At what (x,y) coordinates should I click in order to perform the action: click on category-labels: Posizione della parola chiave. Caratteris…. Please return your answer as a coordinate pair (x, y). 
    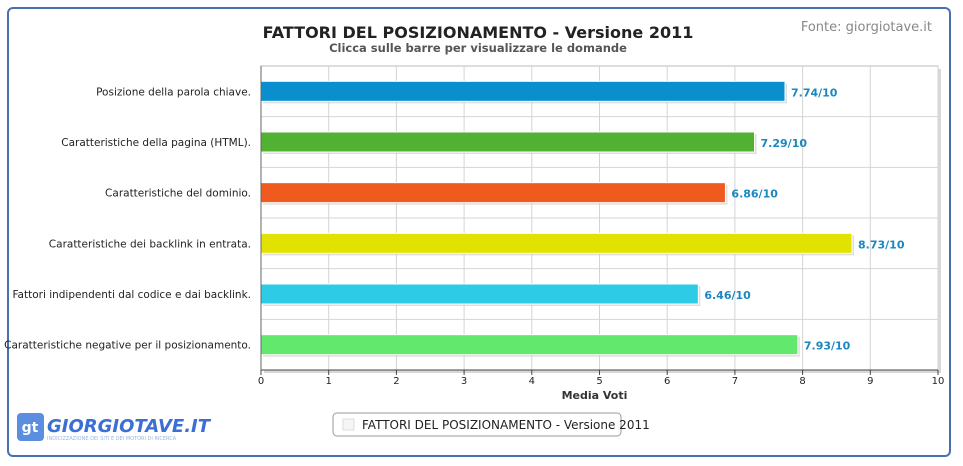
    Looking at the image, I should click on (127, 218).